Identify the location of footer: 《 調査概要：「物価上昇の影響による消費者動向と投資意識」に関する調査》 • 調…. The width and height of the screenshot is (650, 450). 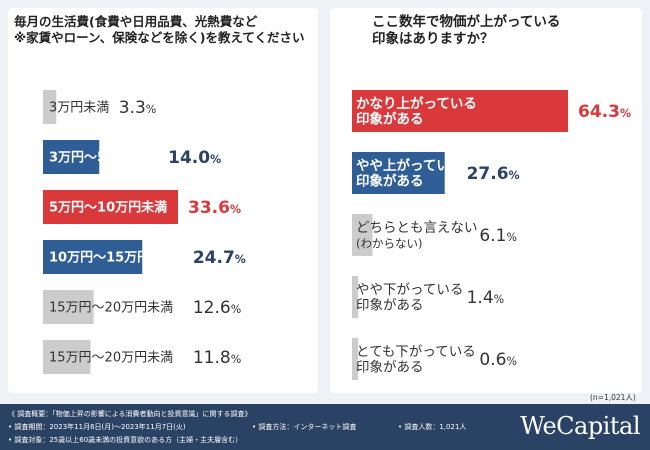
(325, 427).